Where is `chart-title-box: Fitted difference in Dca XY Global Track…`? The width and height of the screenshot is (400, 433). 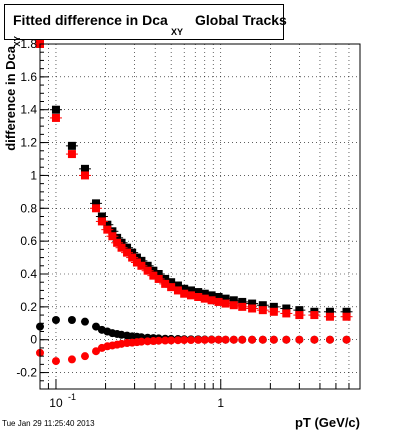 chart-title-box: Fitted difference in Dca XY Global Track… is located at coordinates (145, 22).